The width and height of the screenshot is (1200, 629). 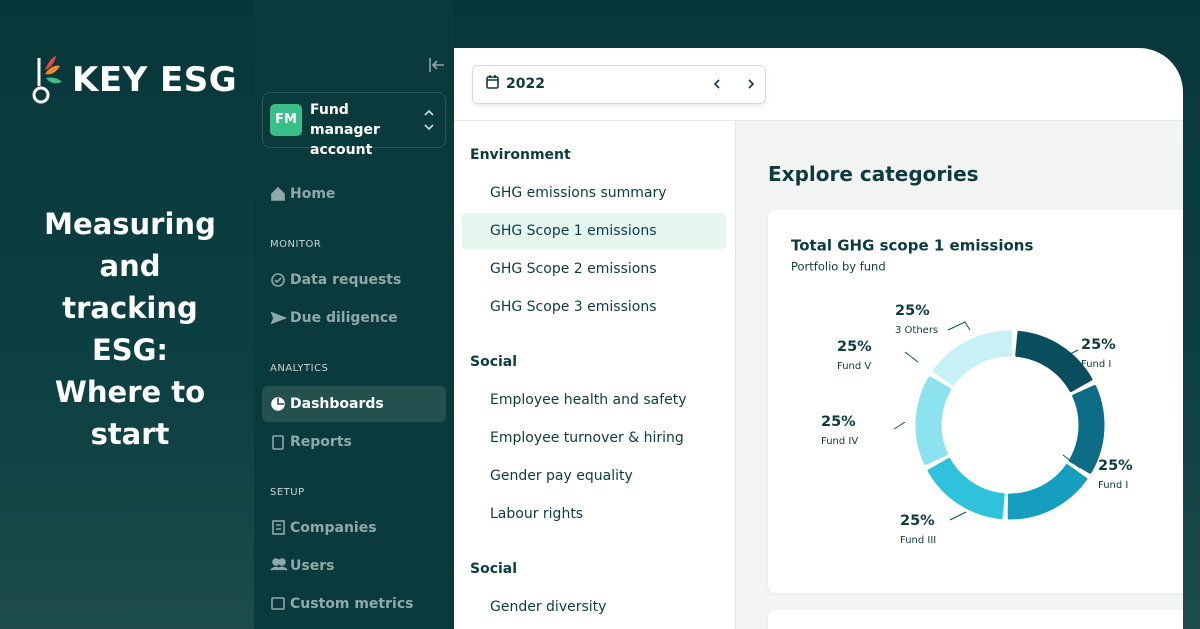 I want to click on headline-line: ESG:, so click(x=130, y=350).